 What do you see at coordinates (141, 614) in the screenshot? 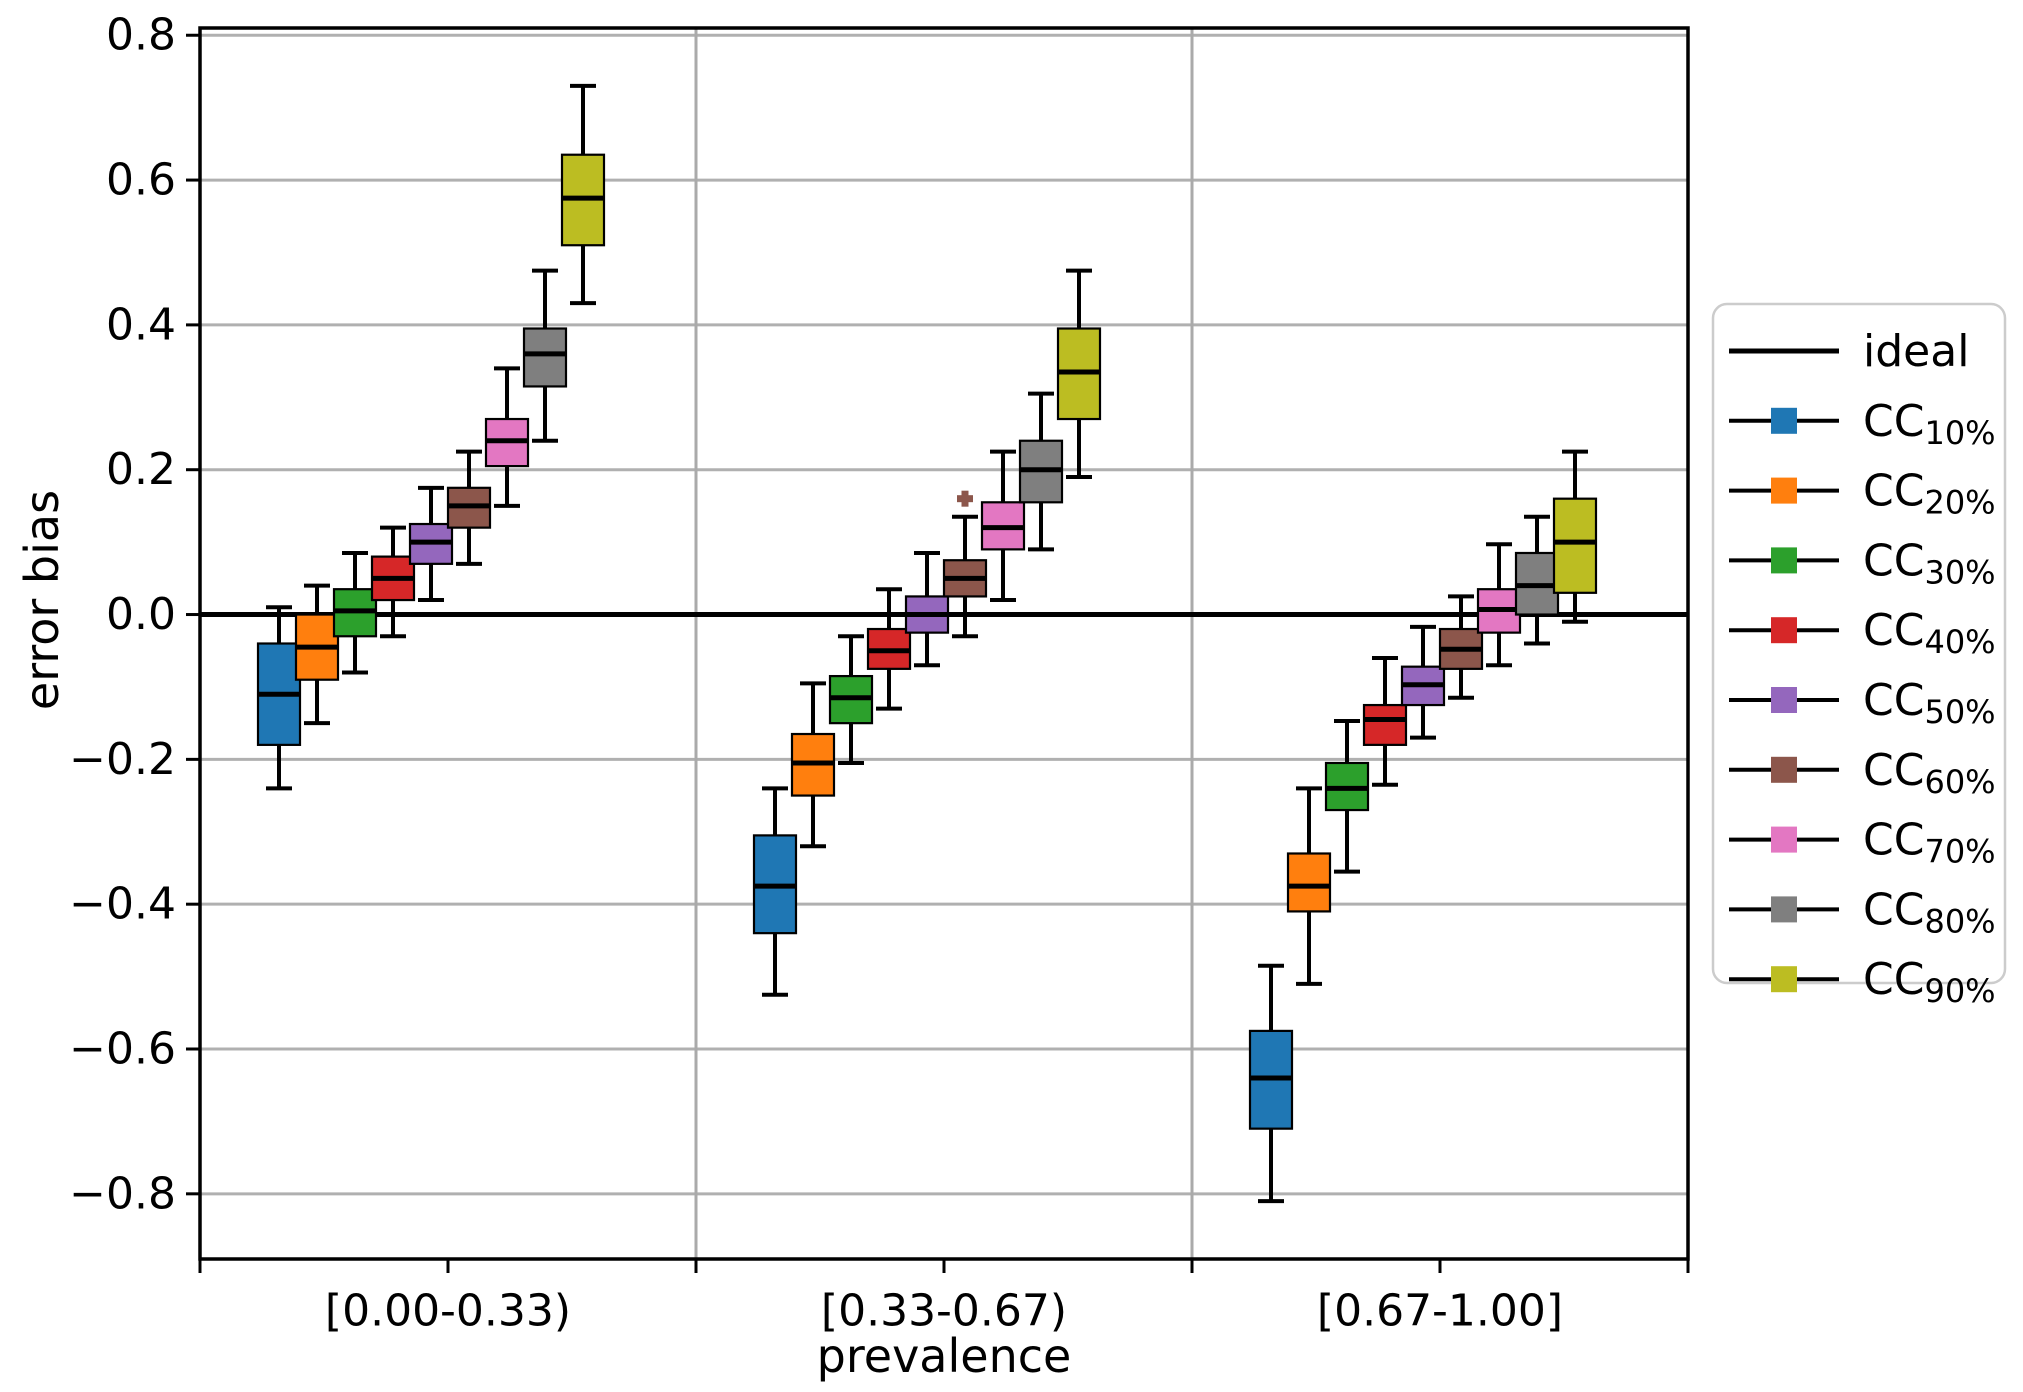
I see `y-tick-label: 0.0` at bounding box center [141, 614].